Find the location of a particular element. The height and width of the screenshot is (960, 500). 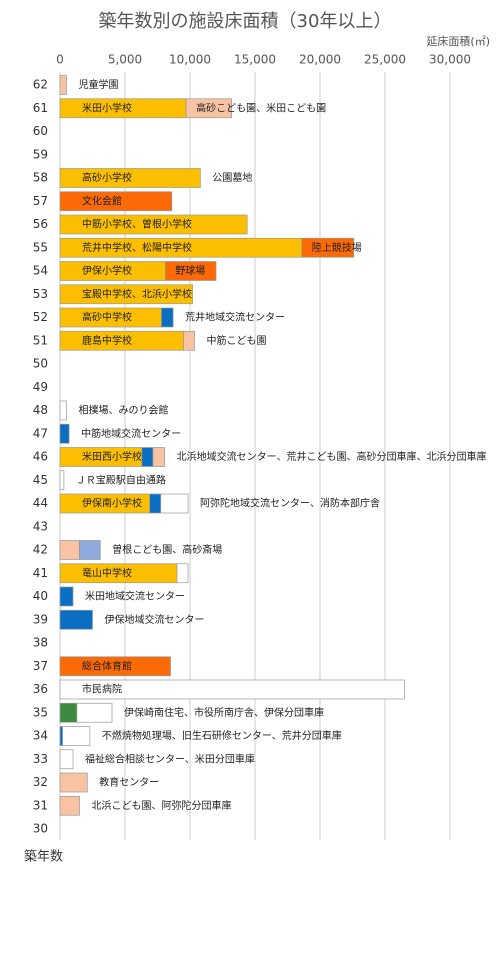

y-tick-label: 52 is located at coordinates (40, 317).